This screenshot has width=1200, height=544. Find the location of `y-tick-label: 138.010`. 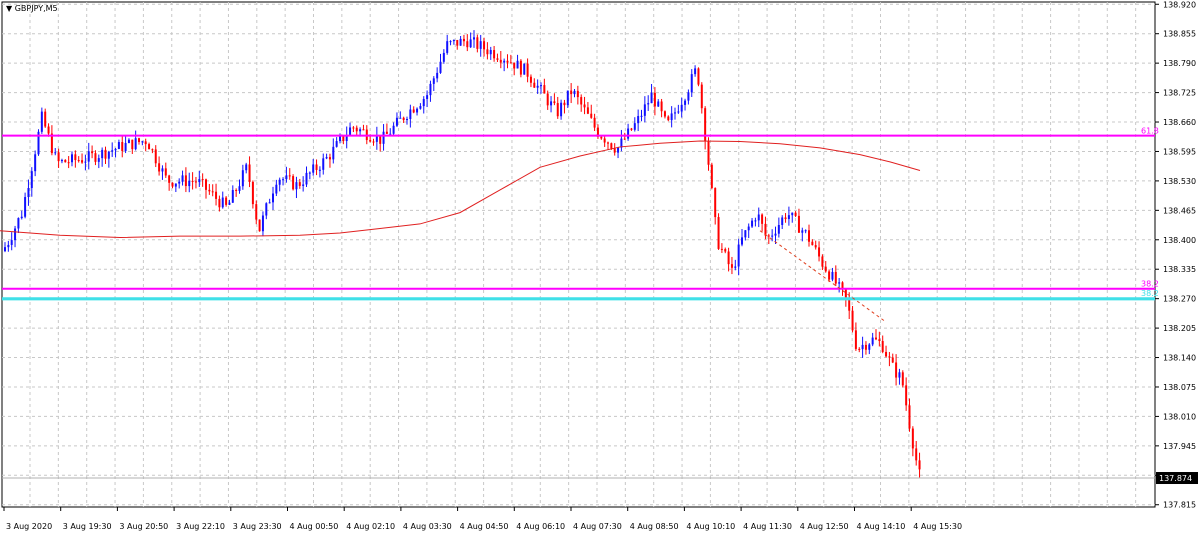

y-tick-label: 138.010 is located at coordinates (1179, 416).